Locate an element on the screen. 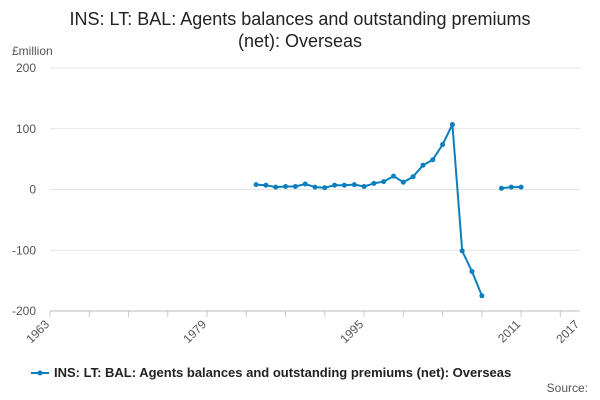 The image size is (600, 400). y-tick-label: 200 is located at coordinates (26, 68).